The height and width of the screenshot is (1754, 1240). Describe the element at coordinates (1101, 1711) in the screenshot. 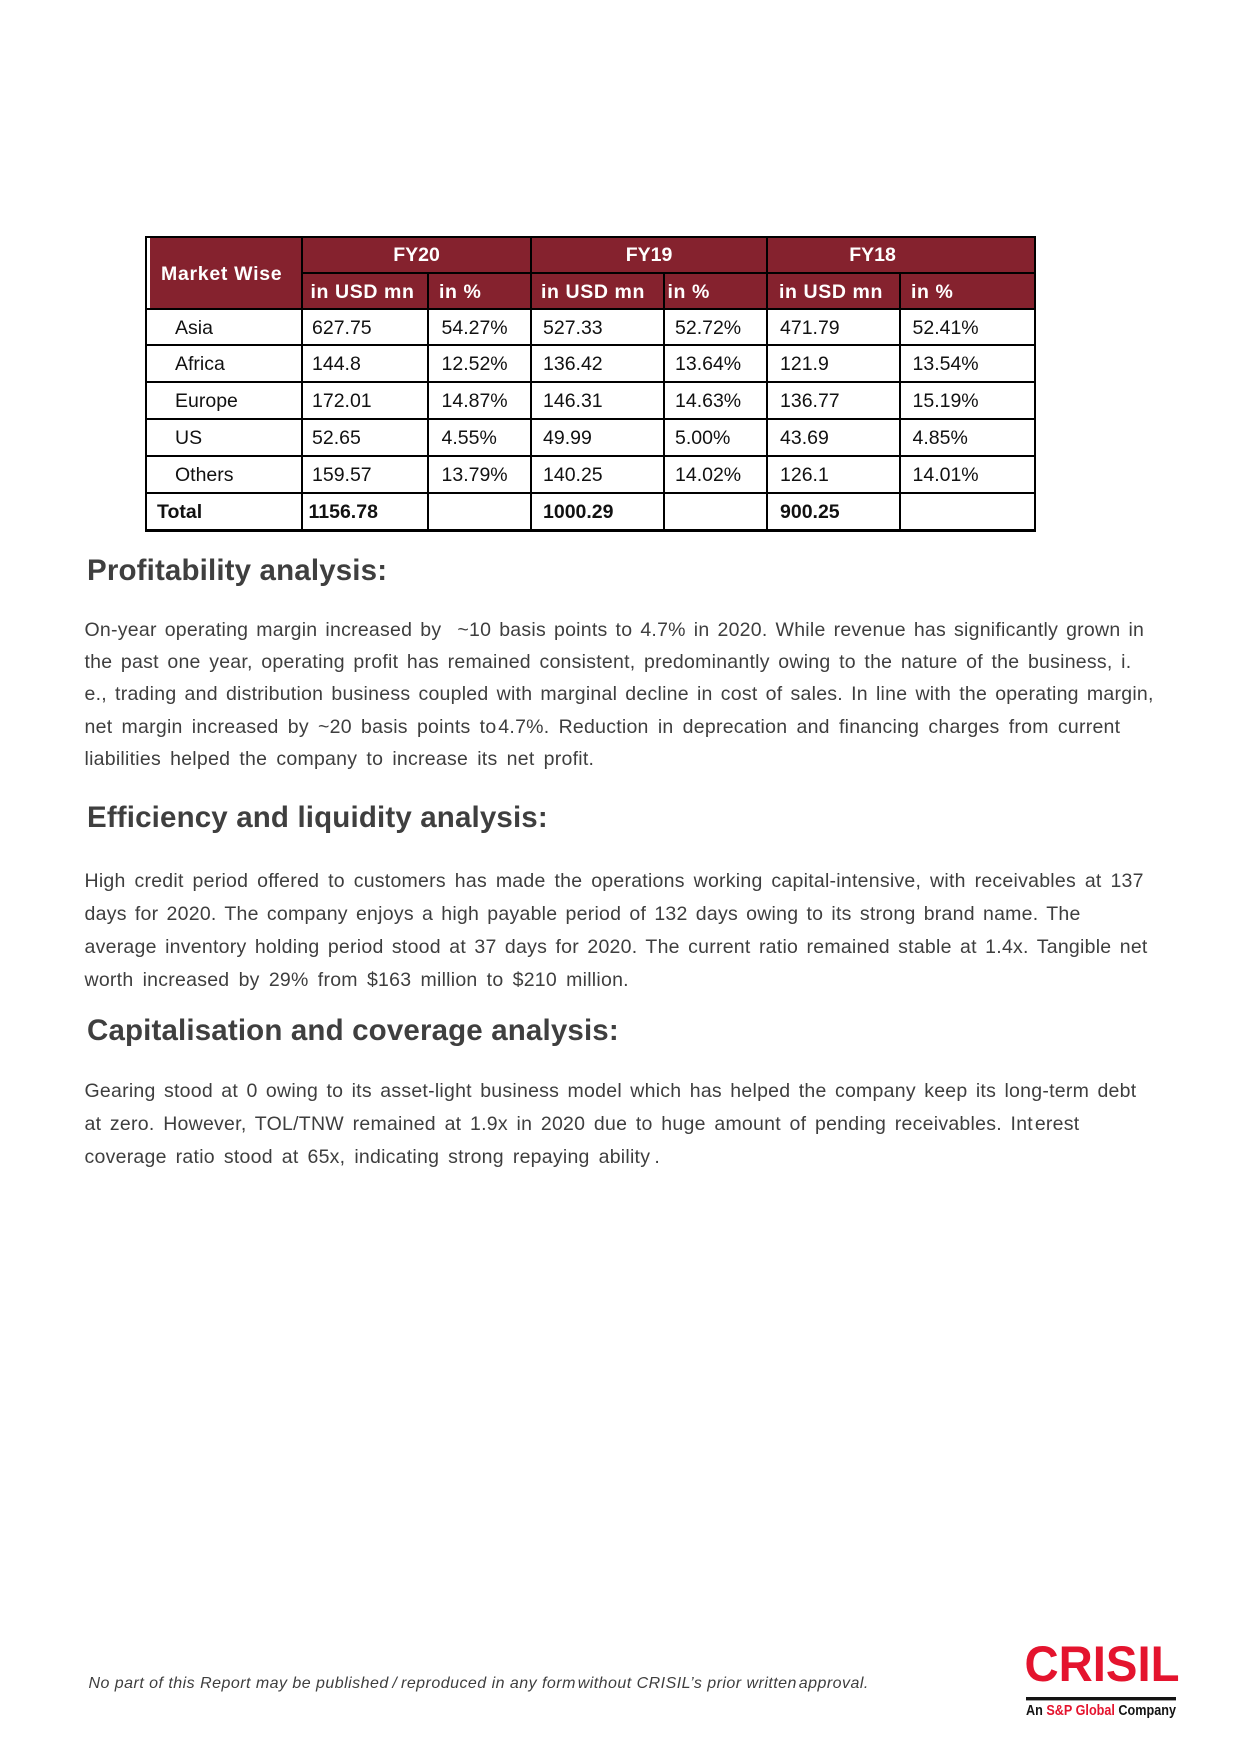

I see `svg-text: An S&P Global Company` at that location.